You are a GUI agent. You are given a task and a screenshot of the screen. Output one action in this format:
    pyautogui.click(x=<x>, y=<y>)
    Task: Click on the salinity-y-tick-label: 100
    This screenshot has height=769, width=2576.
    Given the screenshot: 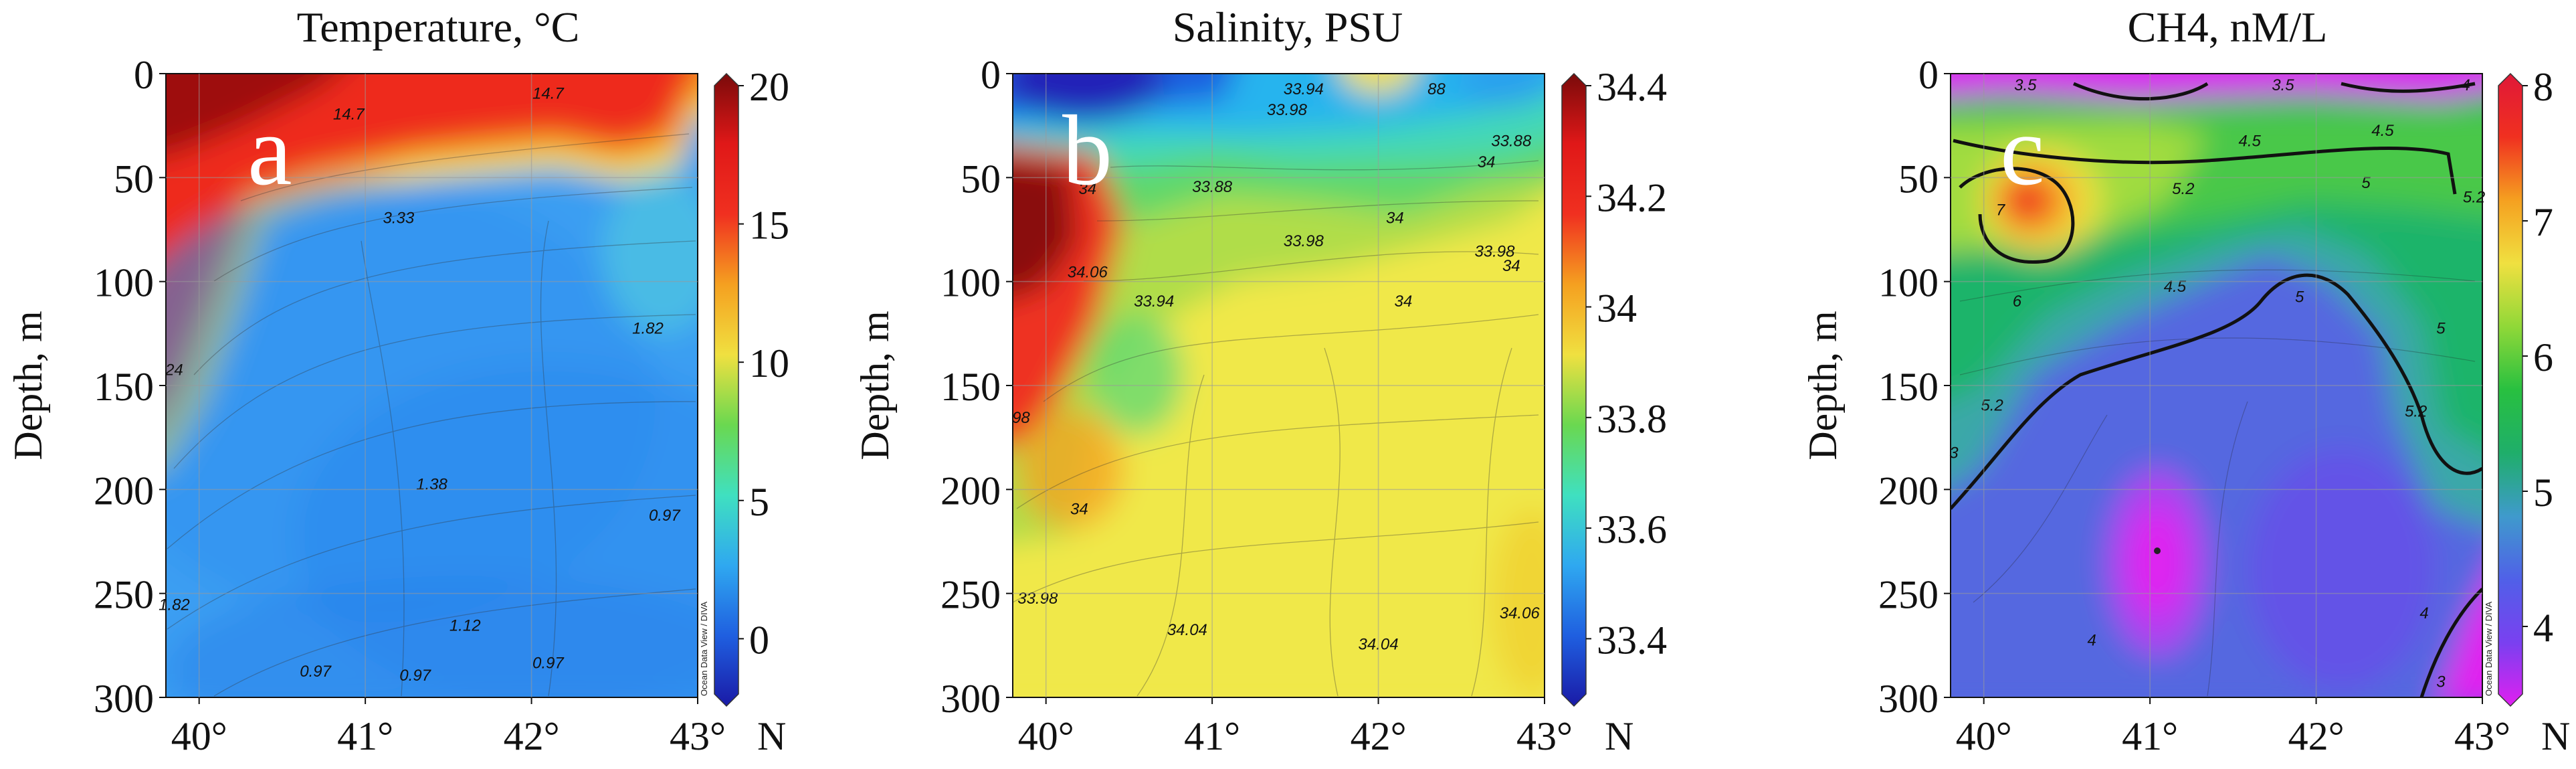 What is the action you would take?
    pyautogui.click(x=970, y=283)
    